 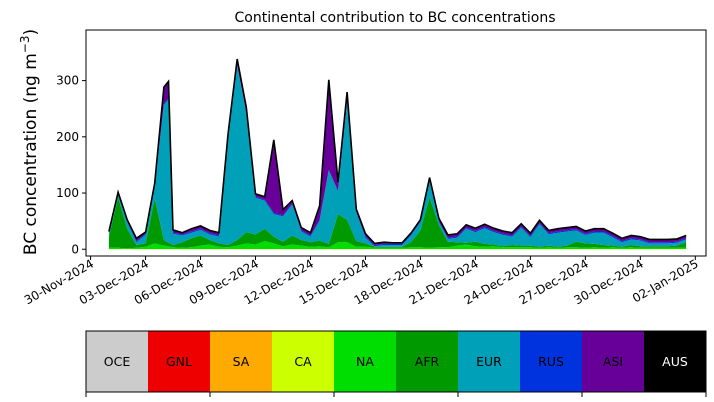 I want to click on legend-swatch-oce, so click(x=117, y=361).